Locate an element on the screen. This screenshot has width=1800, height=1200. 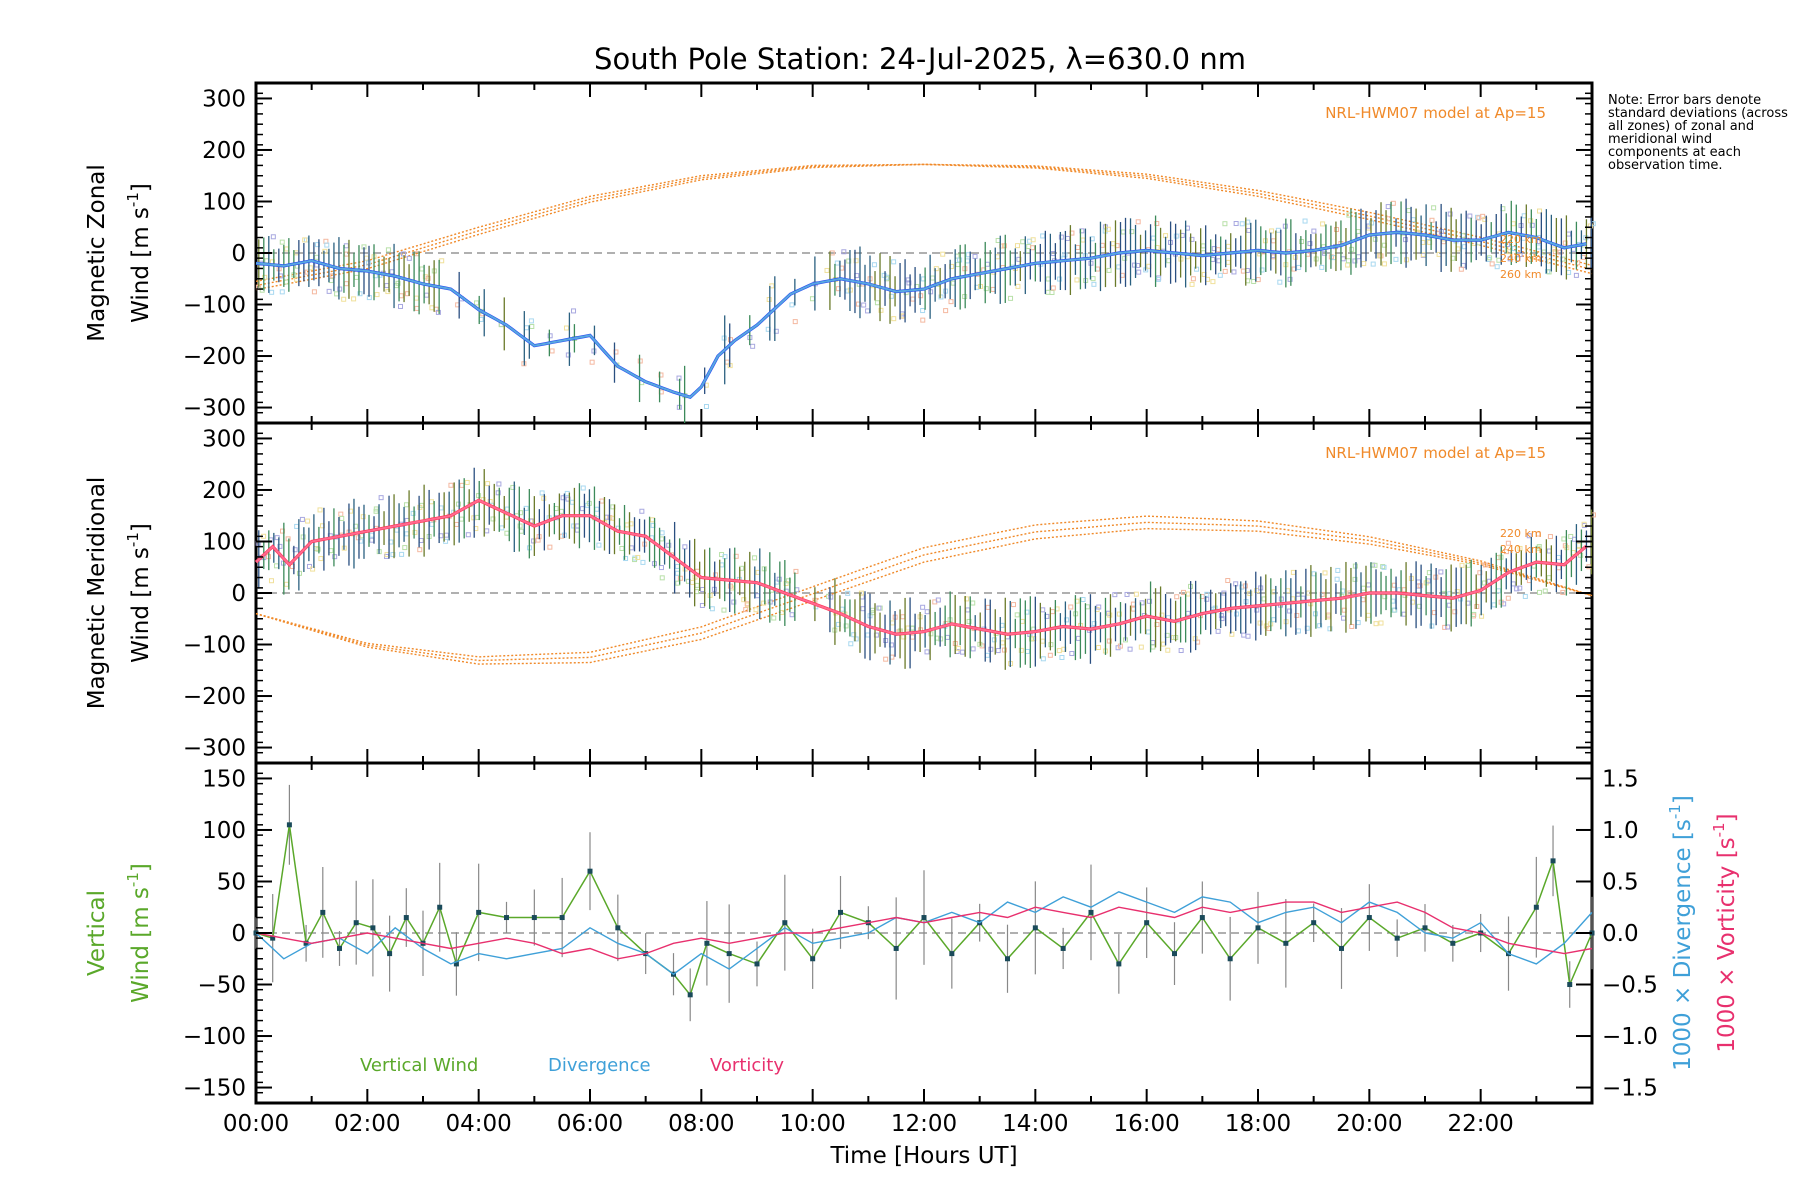
y-tick-label: −100 is located at coordinates (214, 646).